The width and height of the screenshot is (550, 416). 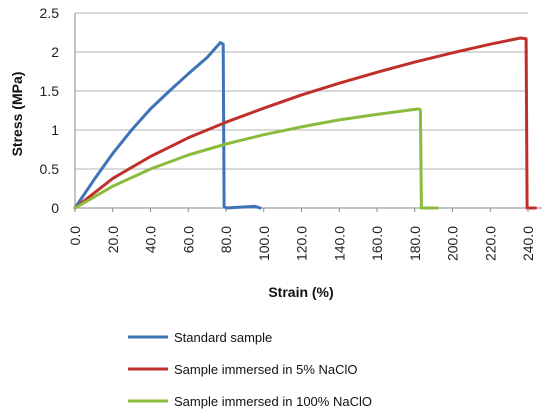 I want to click on y-tick-label-1: 0.5, so click(x=50, y=169).